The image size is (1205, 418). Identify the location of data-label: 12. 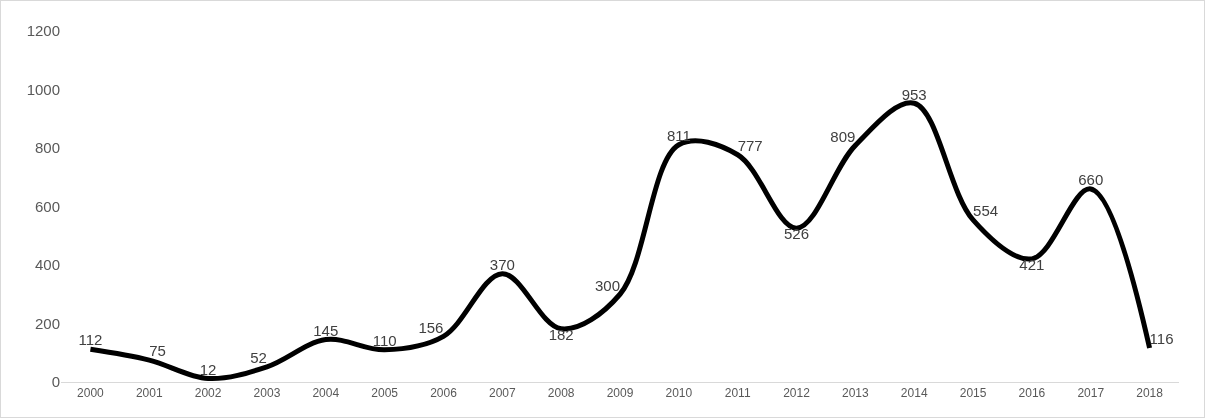
(208, 369).